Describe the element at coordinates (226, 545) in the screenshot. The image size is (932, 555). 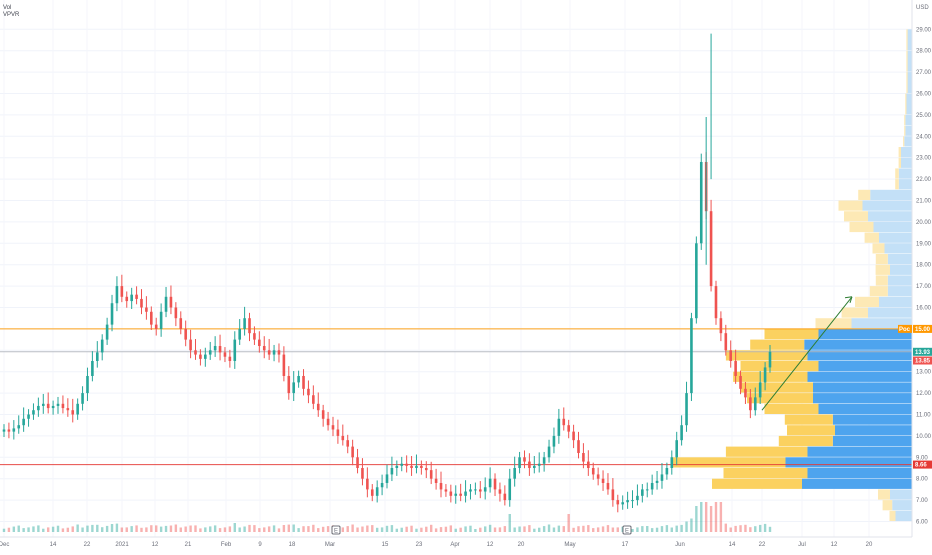
I see `x-tick-label: Feb` at that location.